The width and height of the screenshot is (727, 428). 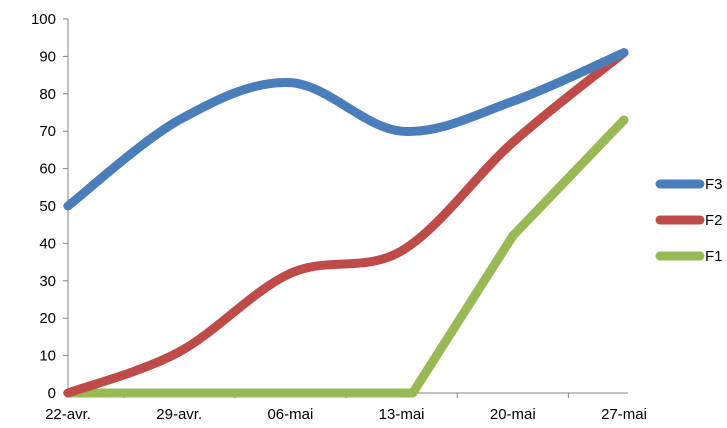 What do you see at coordinates (43, 19) in the screenshot?
I see `y-tick-label: 100` at bounding box center [43, 19].